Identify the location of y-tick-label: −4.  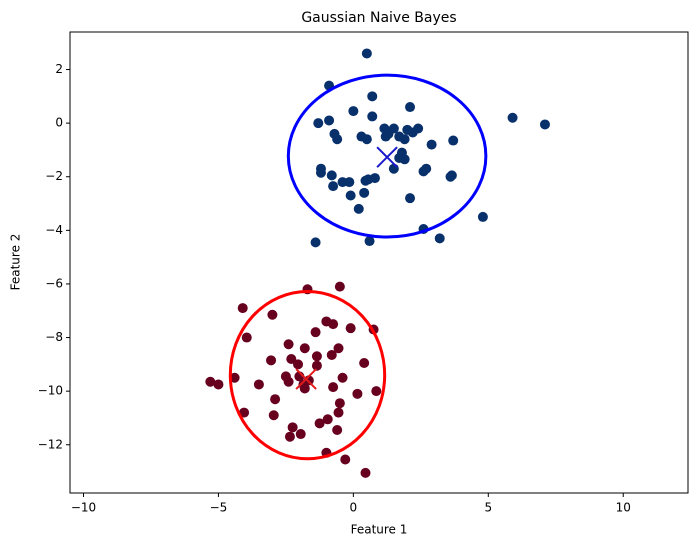
(54, 230).